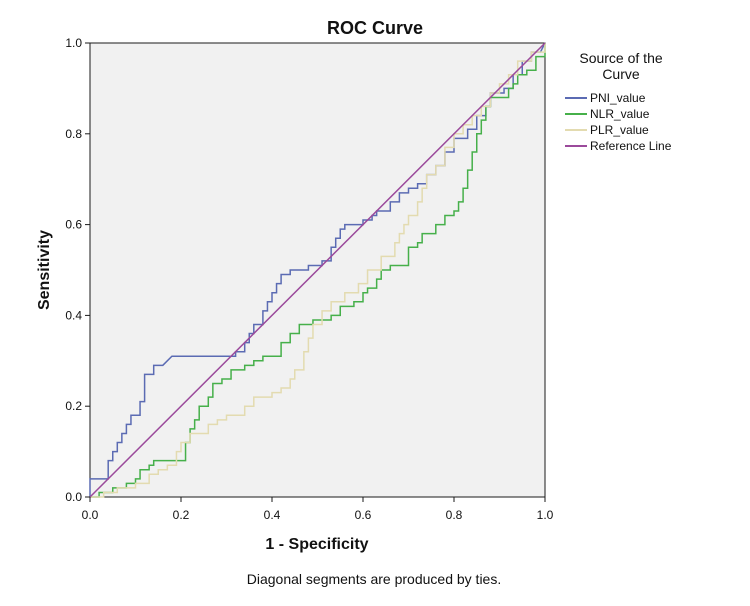 Image resolution: width=750 pixels, height=606 pixels. Describe the element at coordinates (620, 58) in the screenshot. I see `legend-title-line-1: Source of the` at that location.